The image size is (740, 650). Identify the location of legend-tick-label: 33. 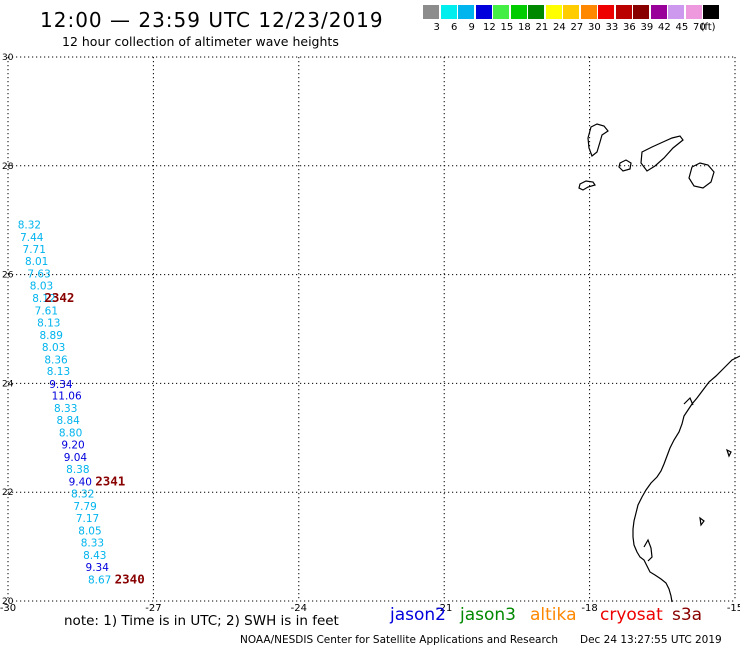
(612, 27).